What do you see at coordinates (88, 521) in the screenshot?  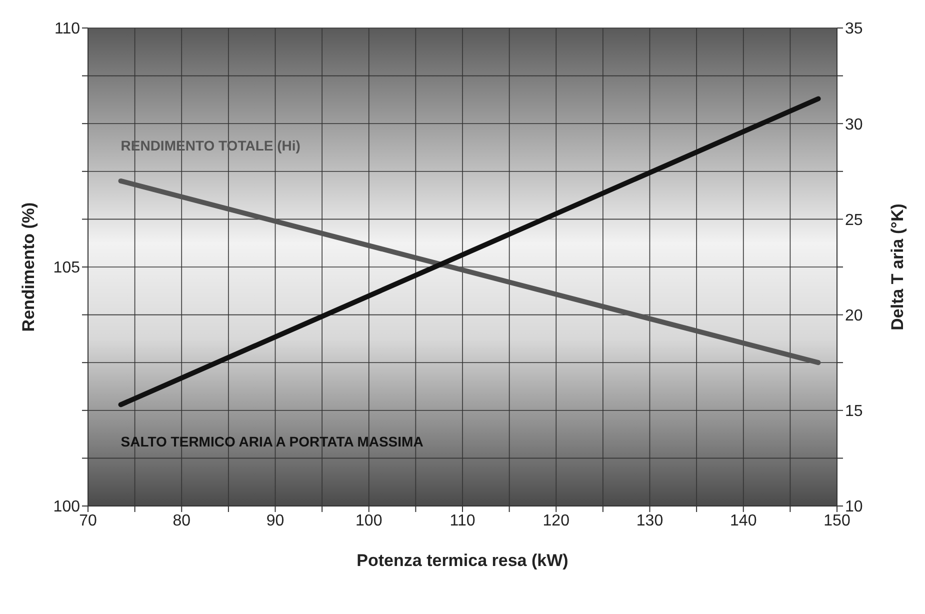 I see `x-tick-label: 70` at bounding box center [88, 521].